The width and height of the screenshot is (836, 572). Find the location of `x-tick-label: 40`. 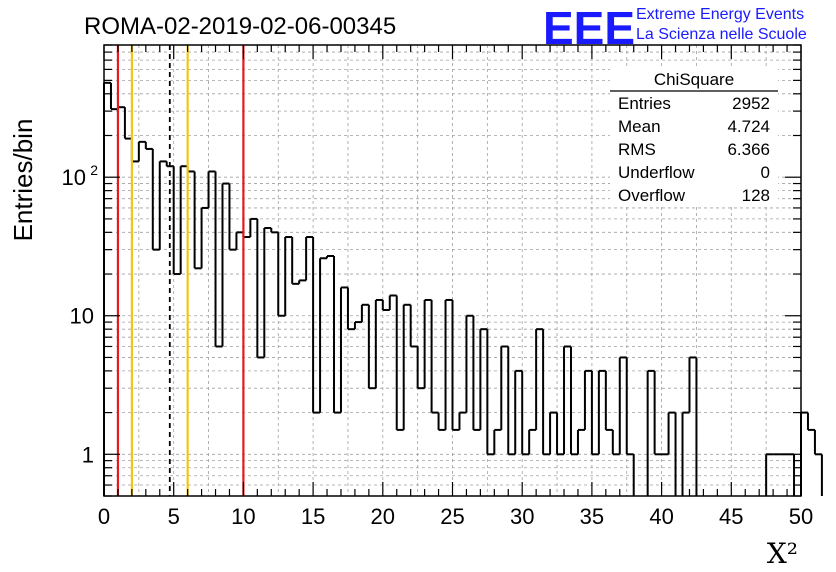

x-tick-label: 40 is located at coordinates (661, 516).